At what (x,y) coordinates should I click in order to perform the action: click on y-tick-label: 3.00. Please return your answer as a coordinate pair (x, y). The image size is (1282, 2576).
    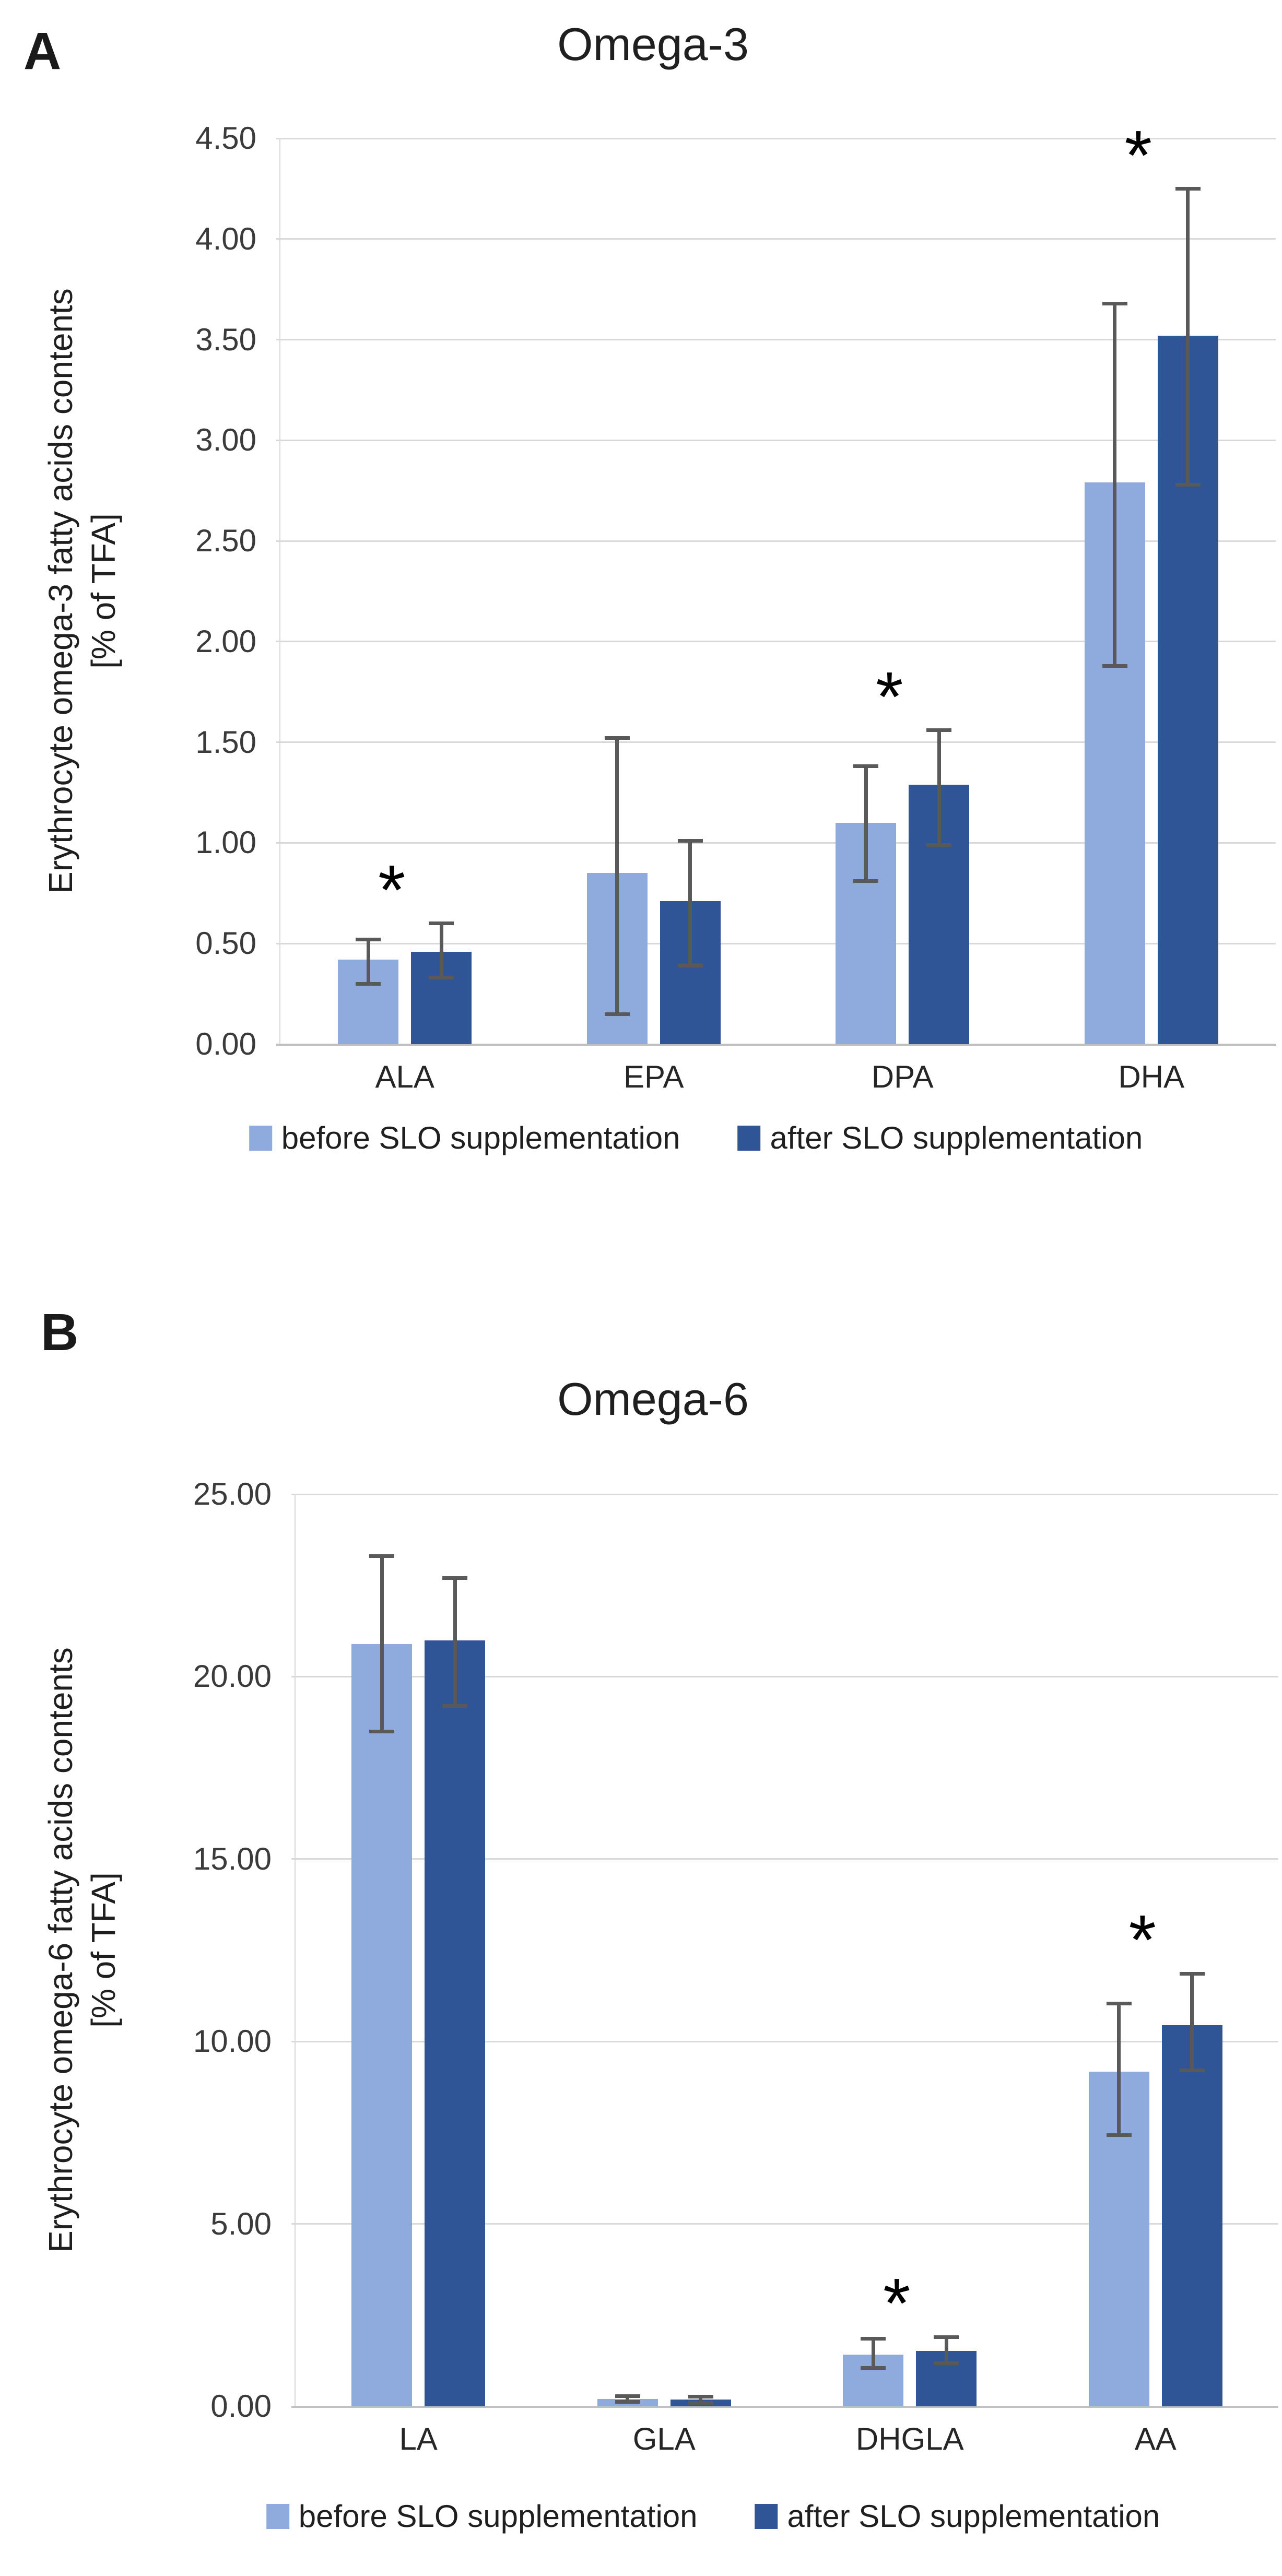
    Looking at the image, I should click on (225, 440).